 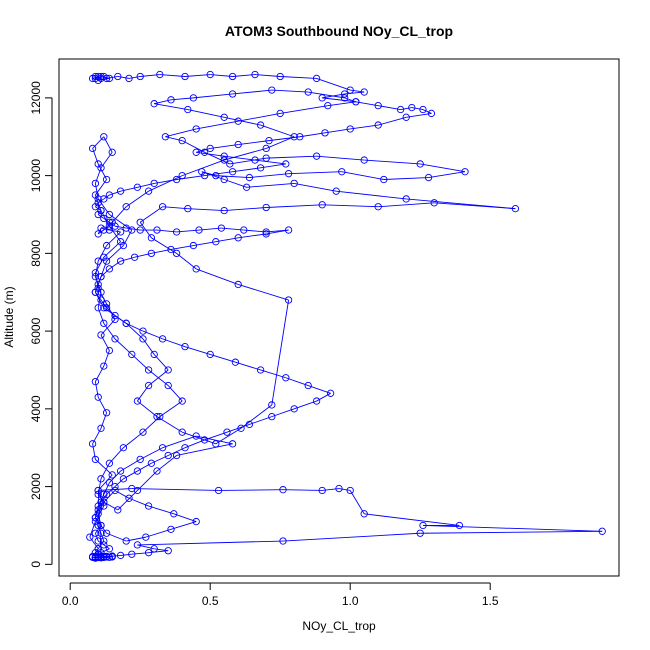 I want to click on y-tick-label: 4000, so click(x=36, y=408).